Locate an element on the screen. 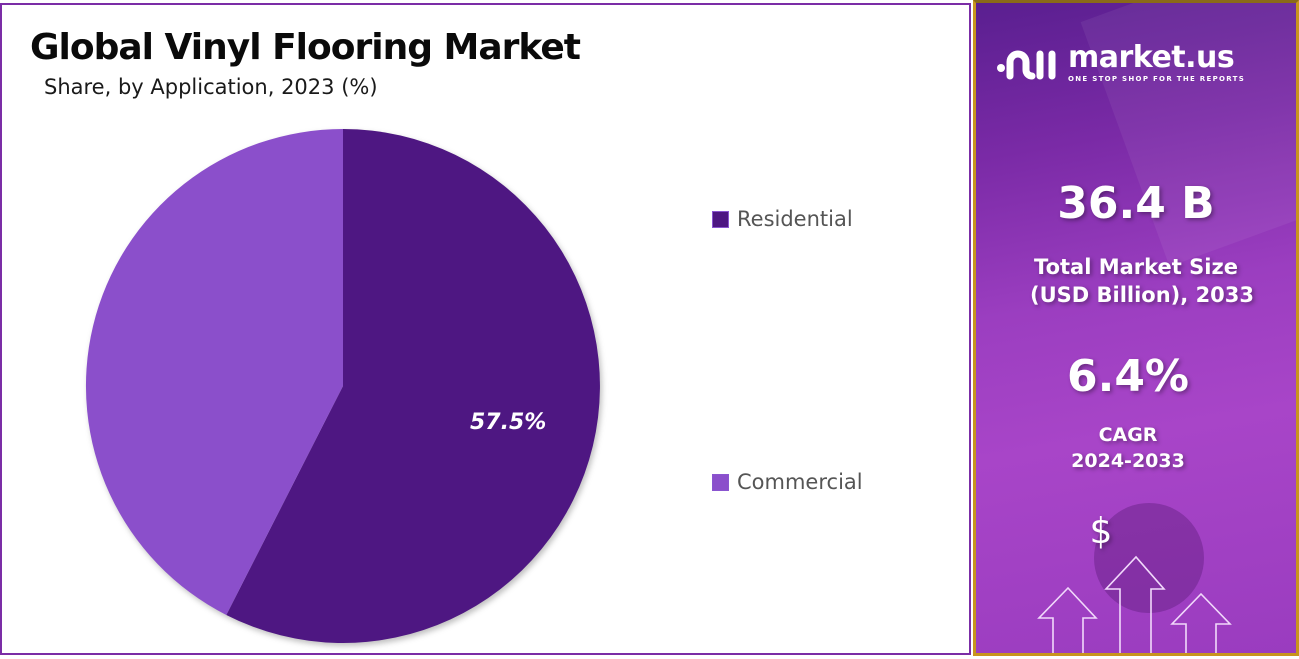  brand-logo: market.us ONE STOP SHOP FOR THE REPORTS is located at coordinates (1120, 63).